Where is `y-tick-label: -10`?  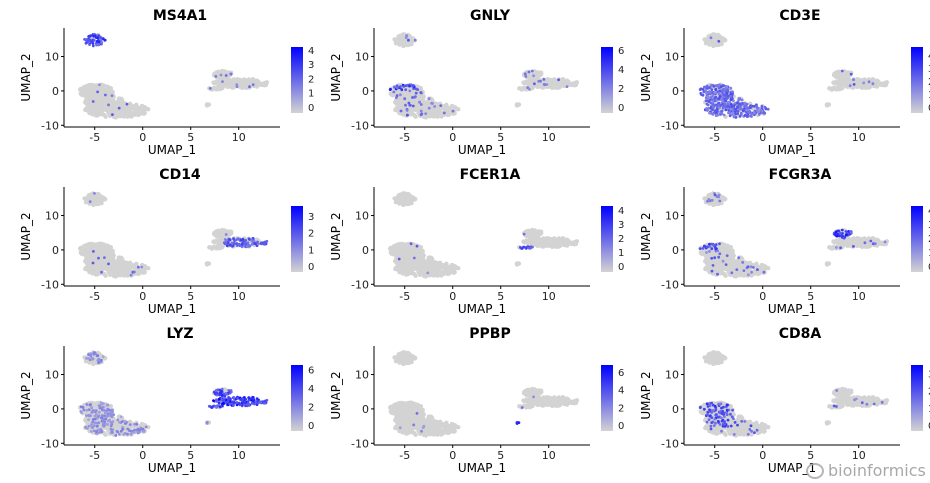 y-tick-label: -10 is located at coordinates (50, 125).